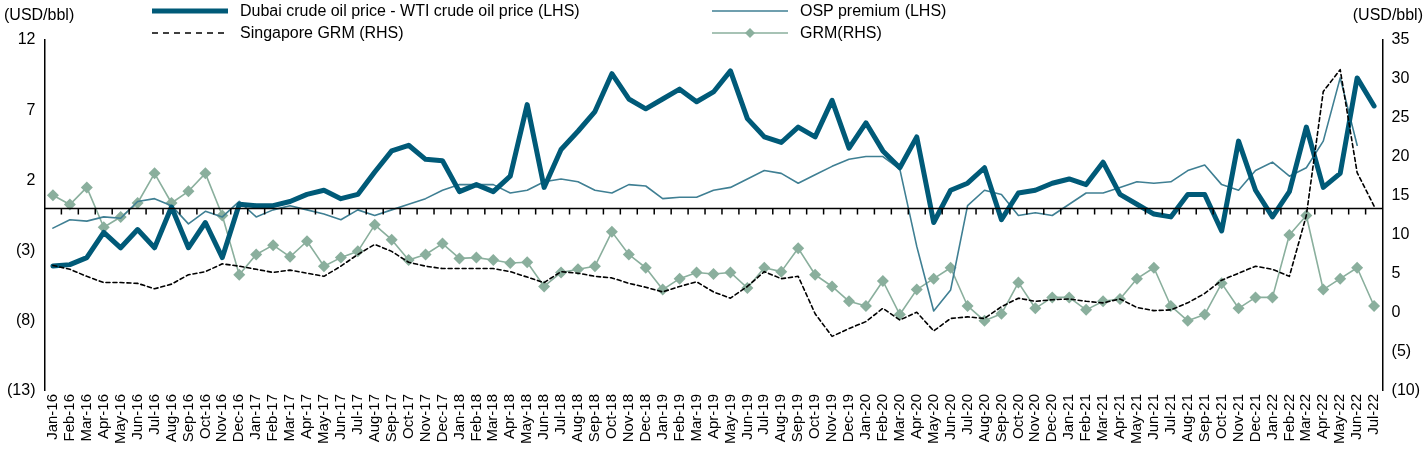 The width and height of the screenshot is (1427, 449). I want to click on y-axis-title: (USD/bbl), so click(39, 15).